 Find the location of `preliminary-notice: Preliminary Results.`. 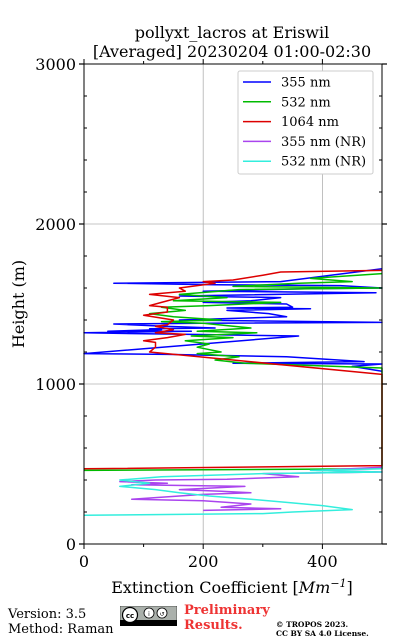

preliminary-notice: Preliminary Results. is located at coordinates (227, 618).